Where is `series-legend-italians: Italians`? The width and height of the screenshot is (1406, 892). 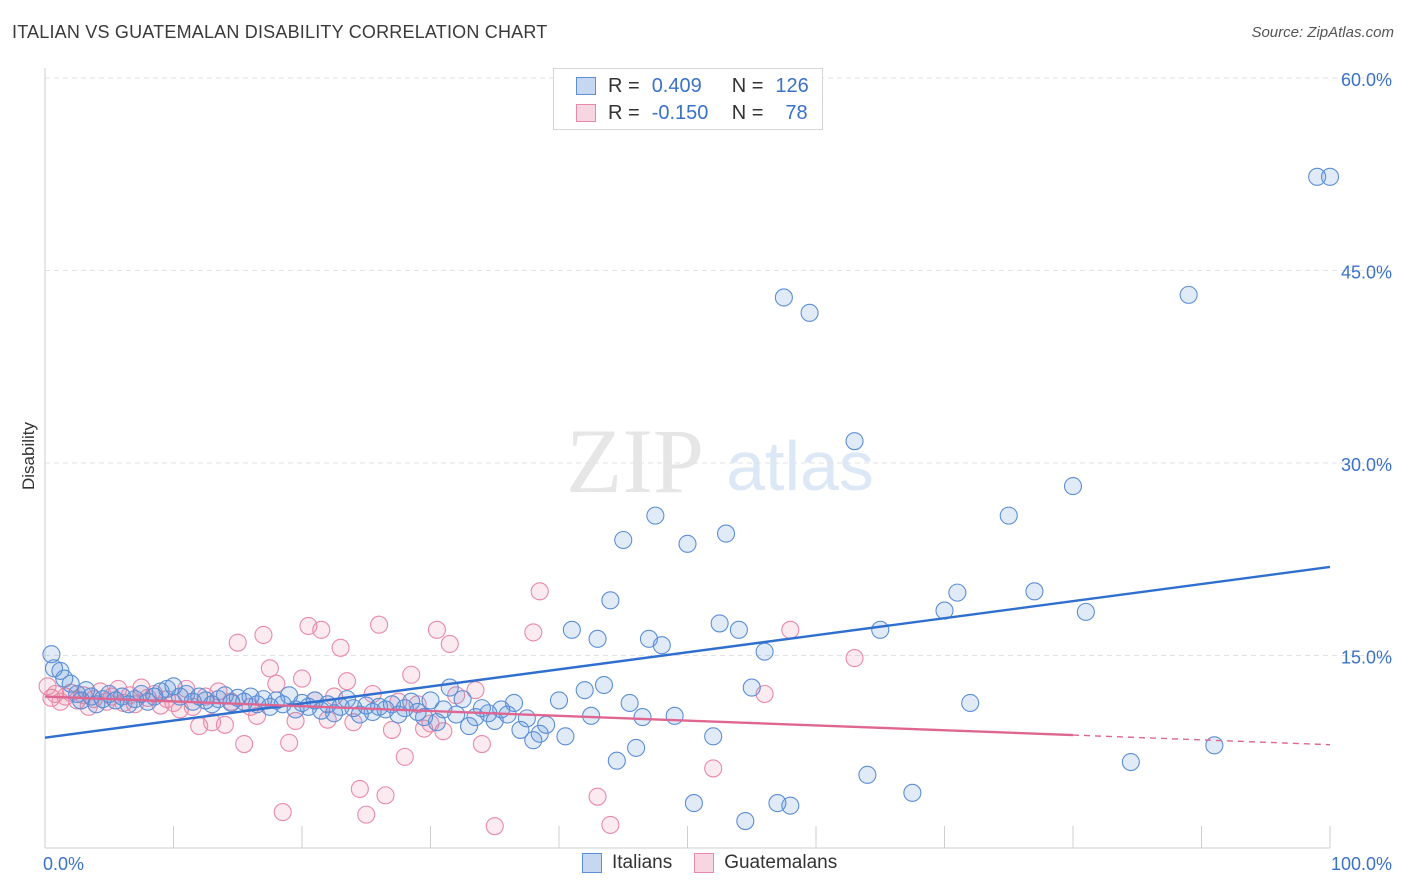 series-legend-italians: Italians is located at coordinates (627, 863).